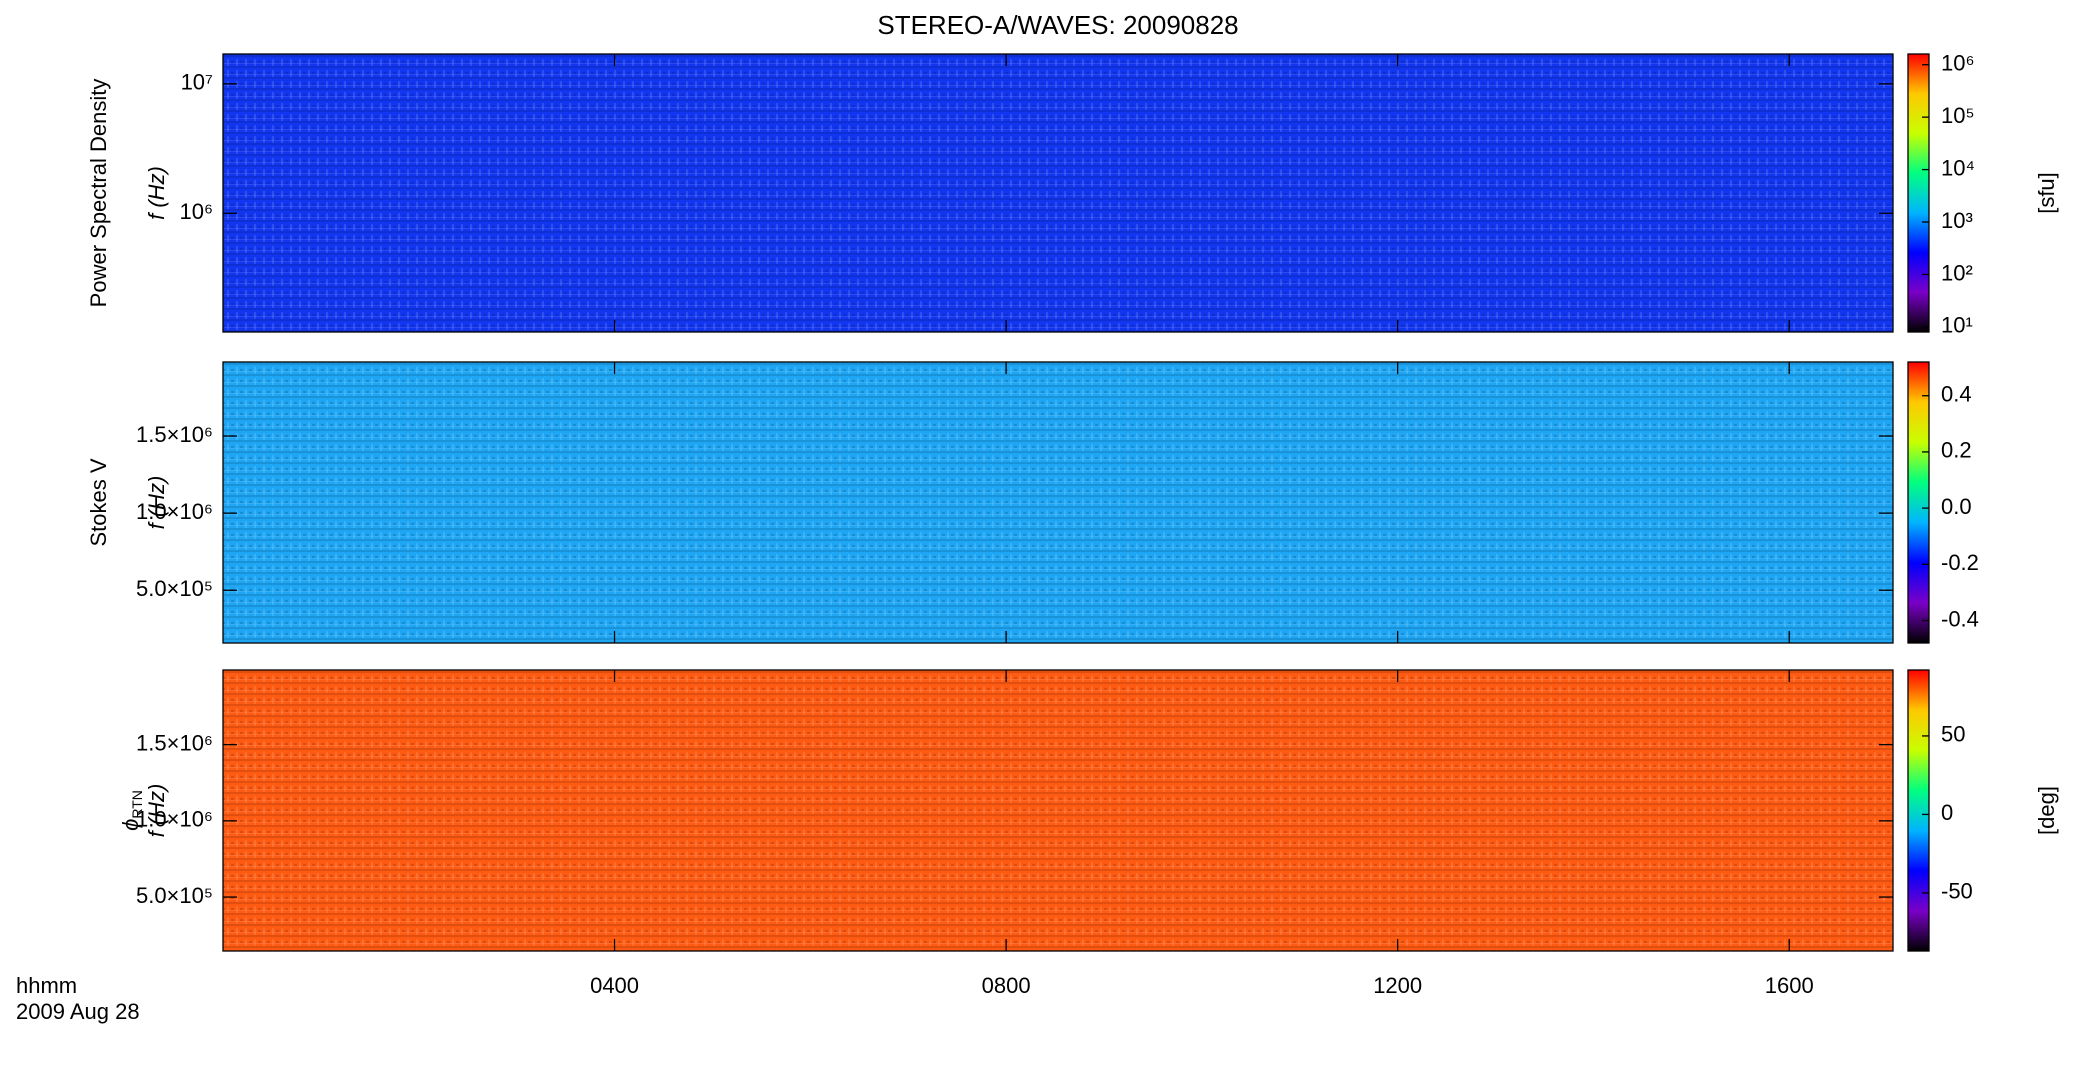 The height and width of the screenshot is (1080, 2096). I want to click on colorbar-tick-label: 0.2, so click(1956, 450).